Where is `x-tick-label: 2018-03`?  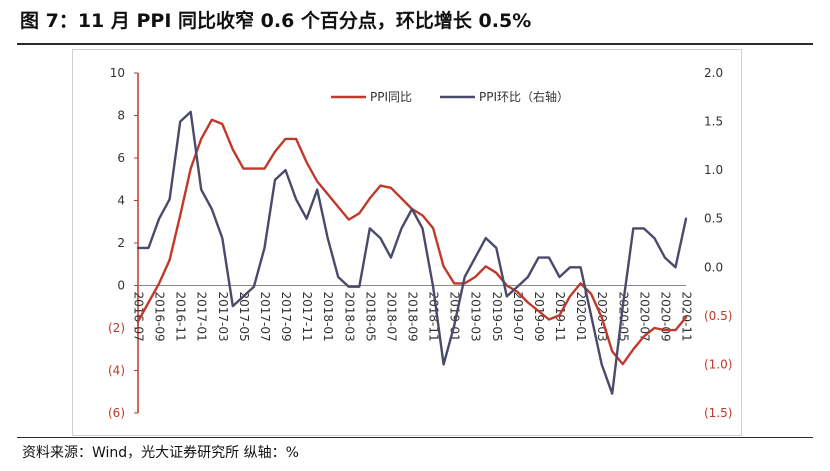
x-tick-label: 2018-03 is located at coordinates (349, 317).